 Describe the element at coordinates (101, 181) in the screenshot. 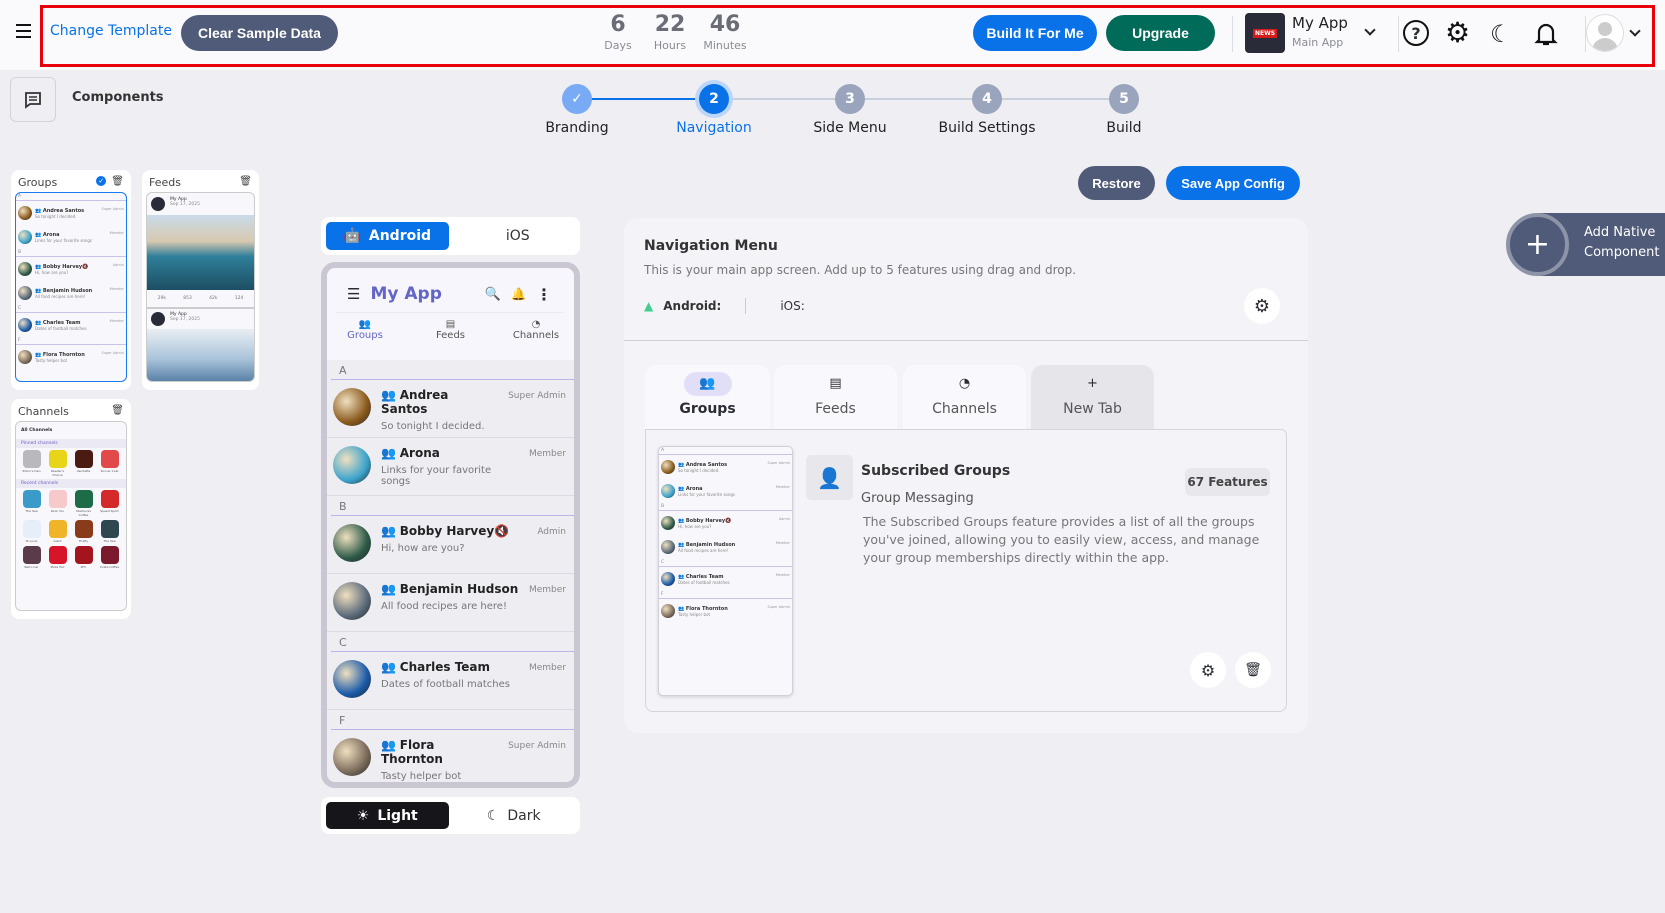

I see `check-icon: ✓` at that location.